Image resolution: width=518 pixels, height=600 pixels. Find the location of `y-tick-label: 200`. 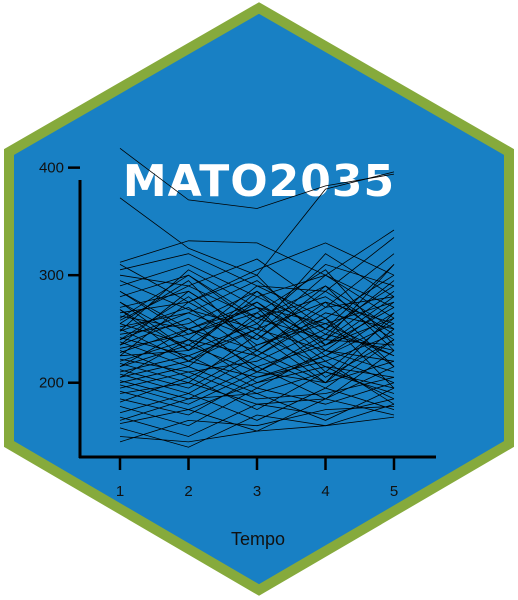

y-tick-label: 200 is located at coordinates (51, 383).